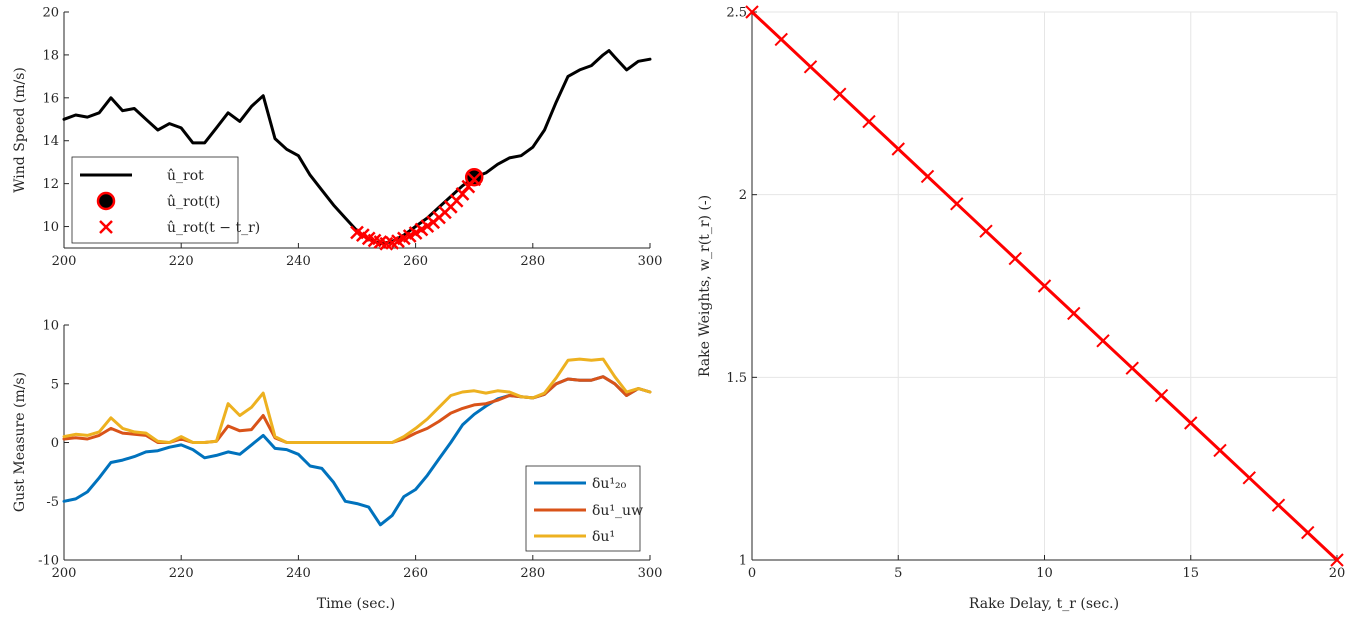  I want to click on y-tick-label: 18, so click(50, 55).